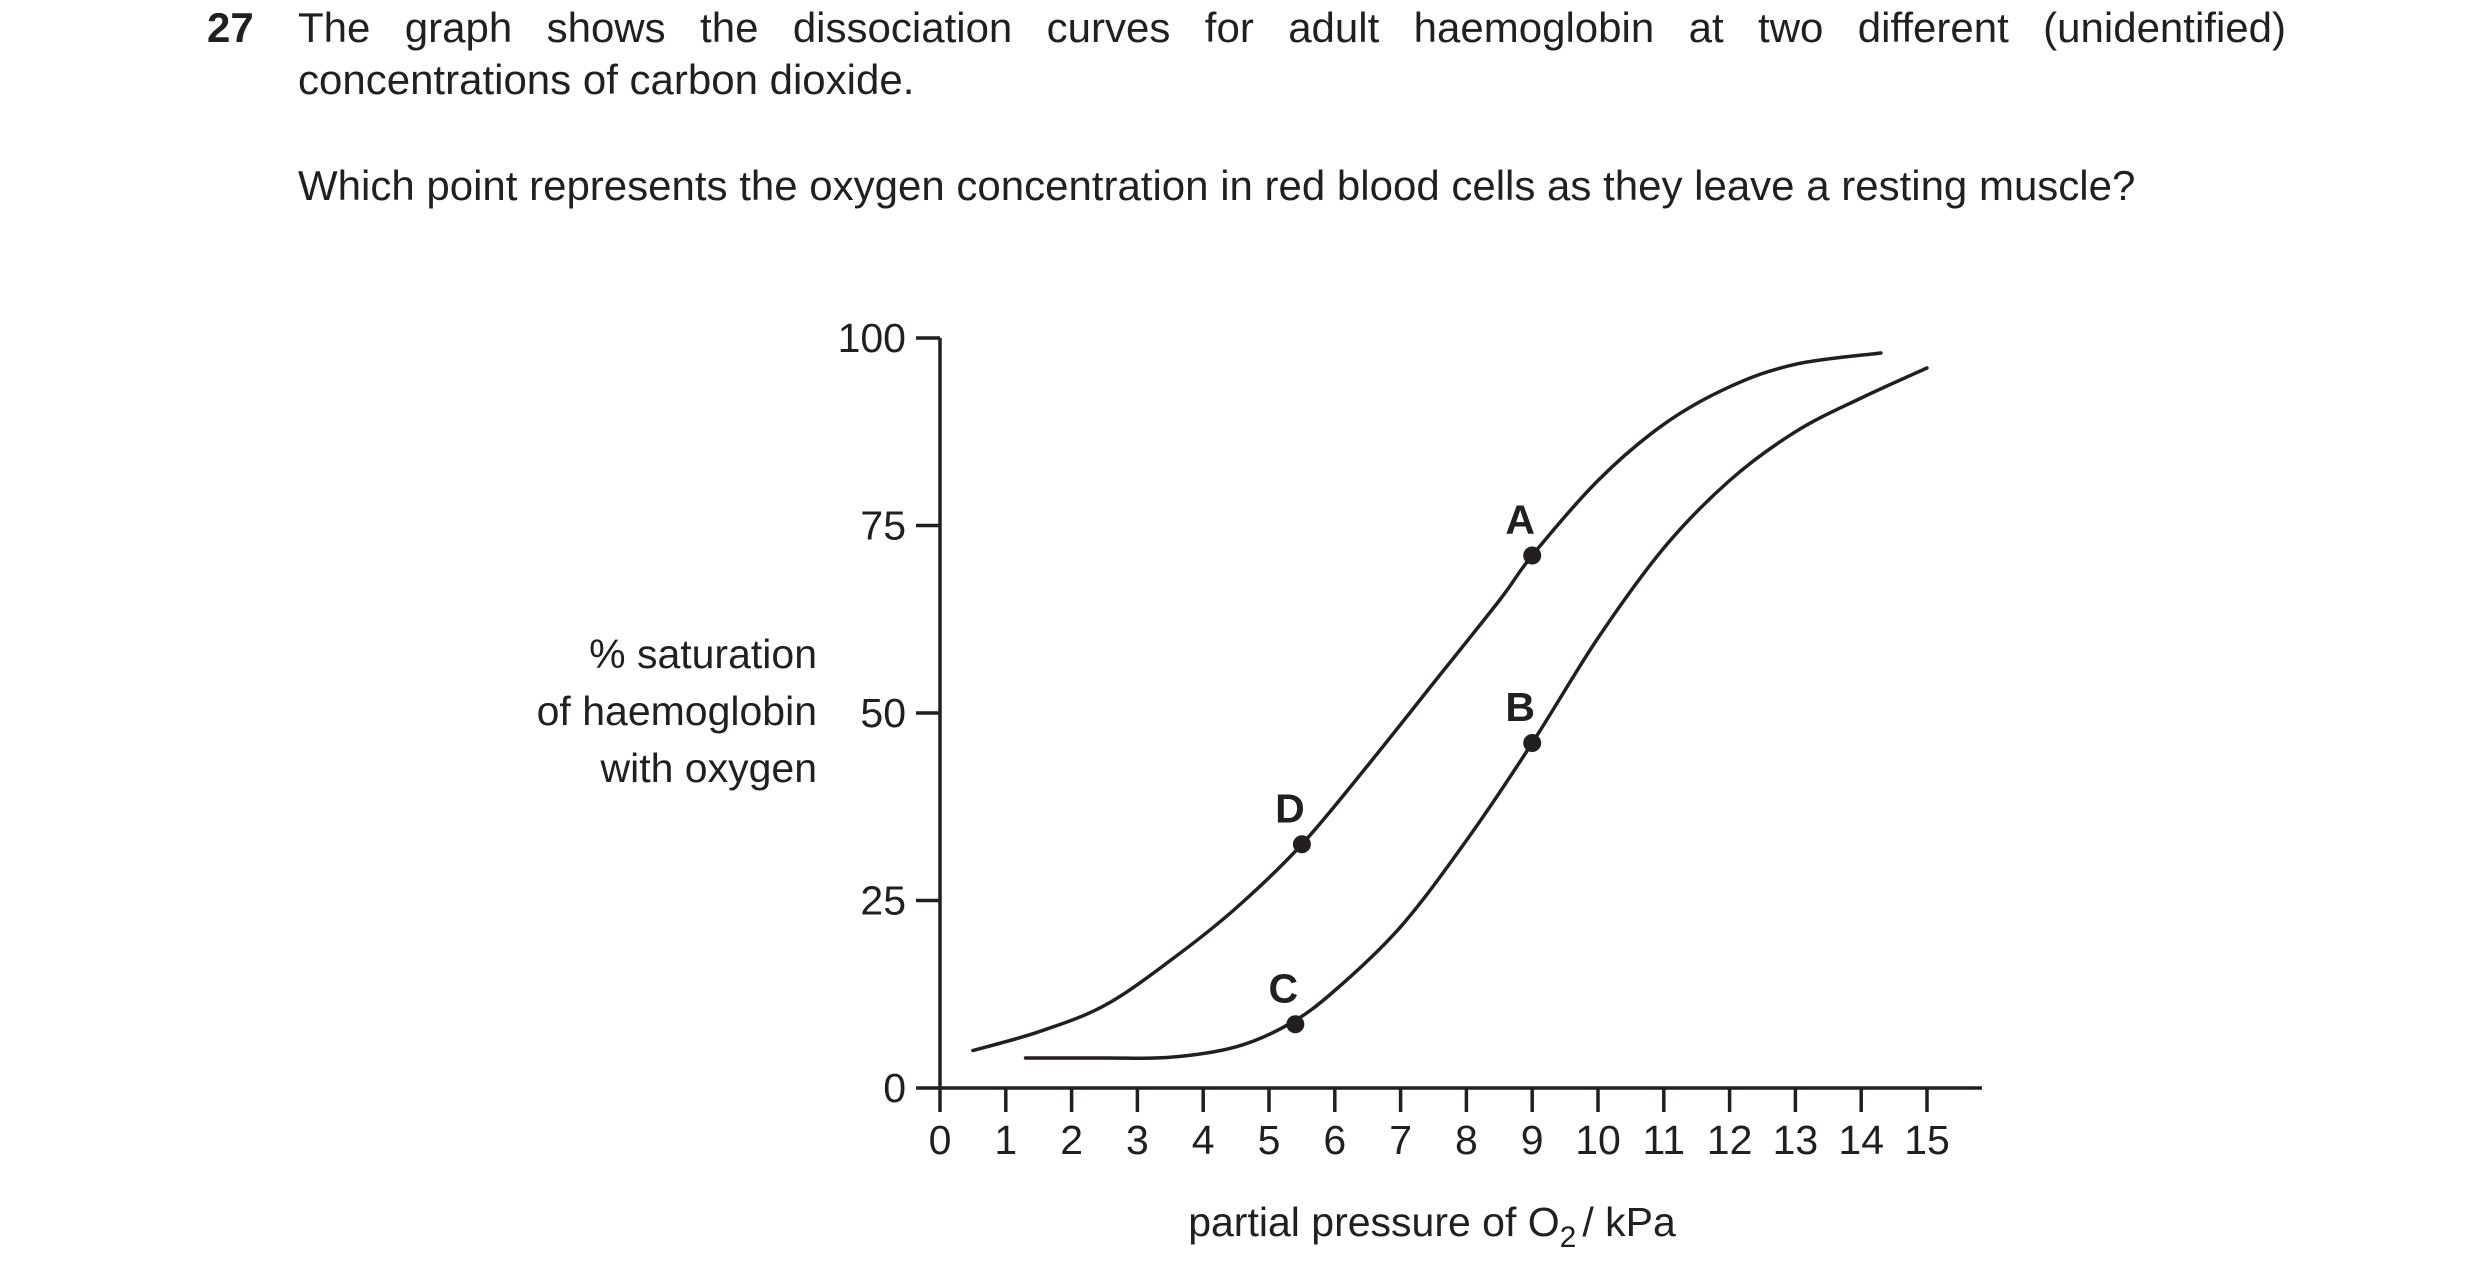 The image size is (2480, 1284). I want to click on question-number: 27, so click(230, 27).